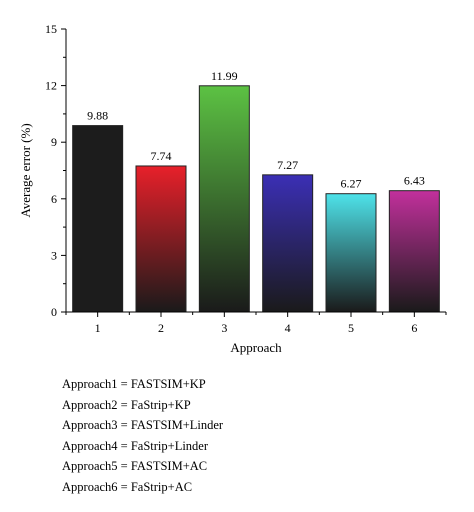 This screenshot has width=474, height=512. What do you see at coordinates (224, 76) in the screenshot?
I see `bar-value-label-3: 11.99` at bounding box center [224, 76].